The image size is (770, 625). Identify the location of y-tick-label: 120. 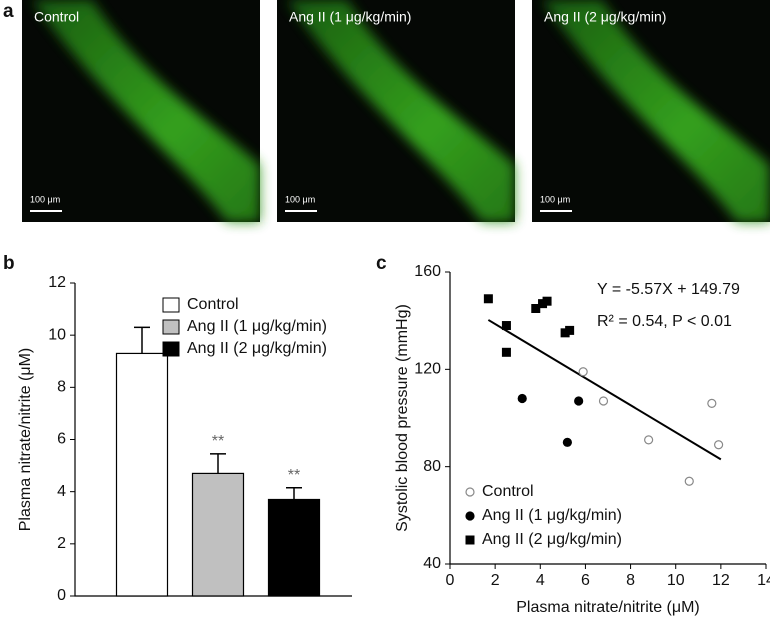
(427, 369).